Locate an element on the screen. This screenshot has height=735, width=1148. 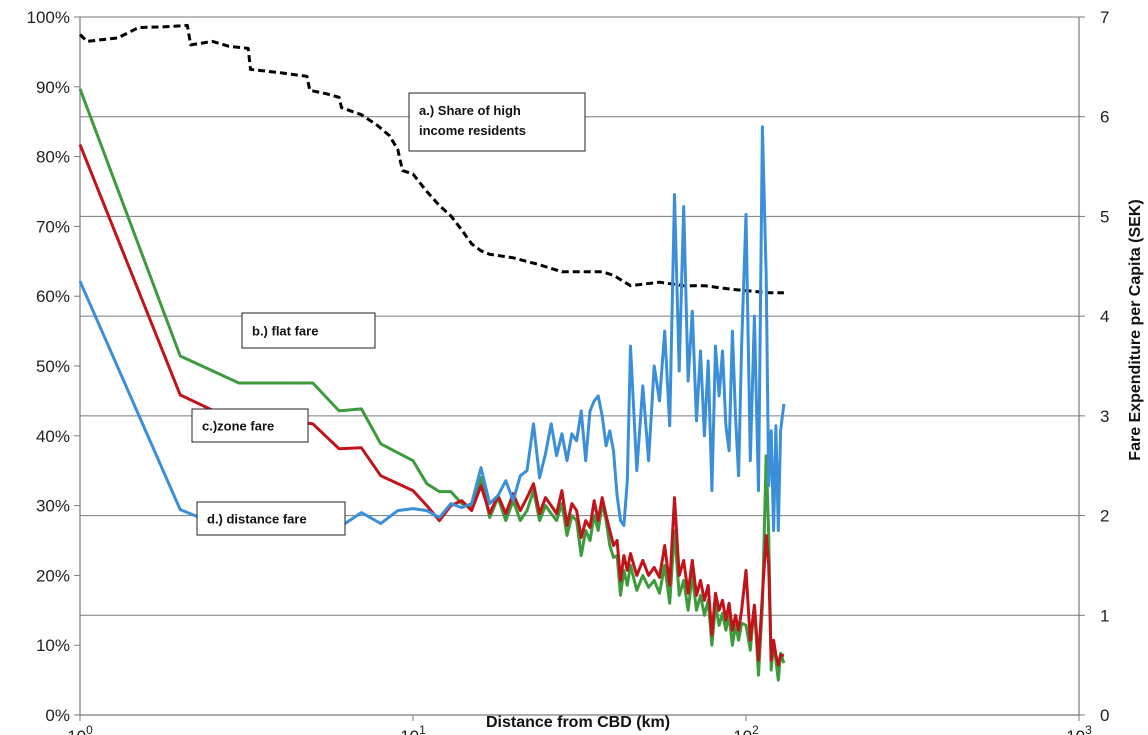
annotation-box-d is located at coordinates (271, 518).